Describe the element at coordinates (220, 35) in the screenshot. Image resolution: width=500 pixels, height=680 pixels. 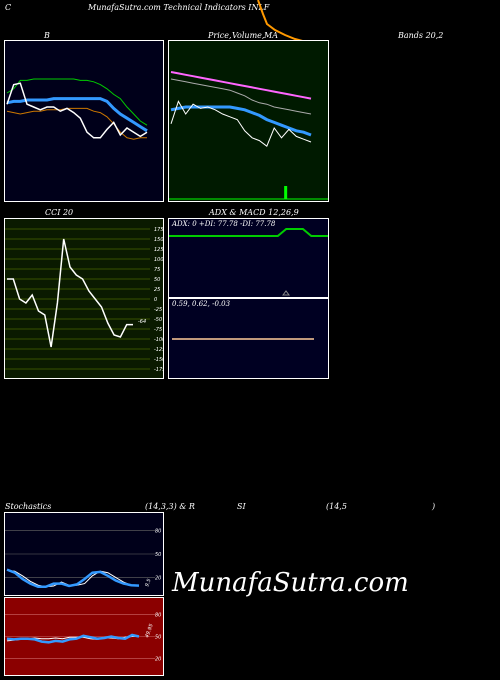
I see `price-label: Price,` at that location.